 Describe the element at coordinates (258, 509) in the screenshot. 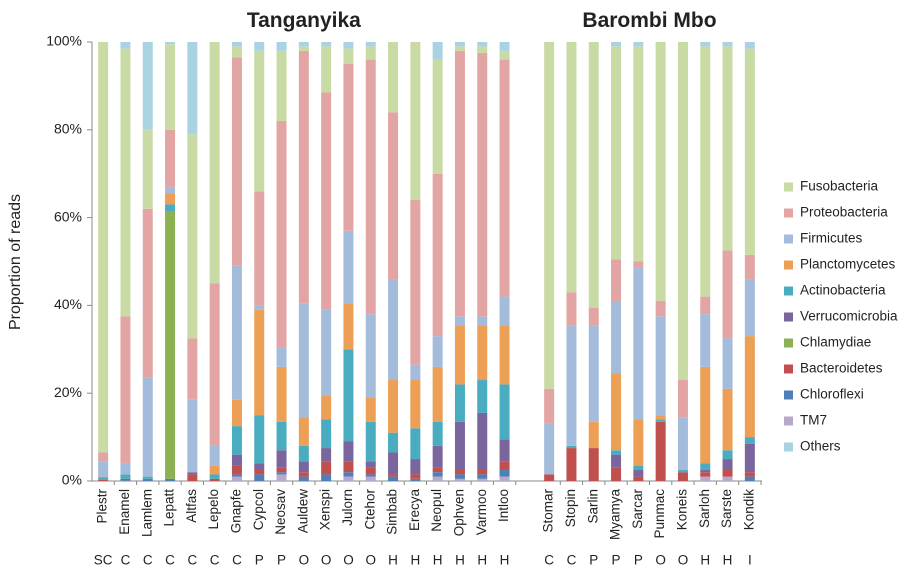

I see `x-tick-label: Cypcol` at that location.